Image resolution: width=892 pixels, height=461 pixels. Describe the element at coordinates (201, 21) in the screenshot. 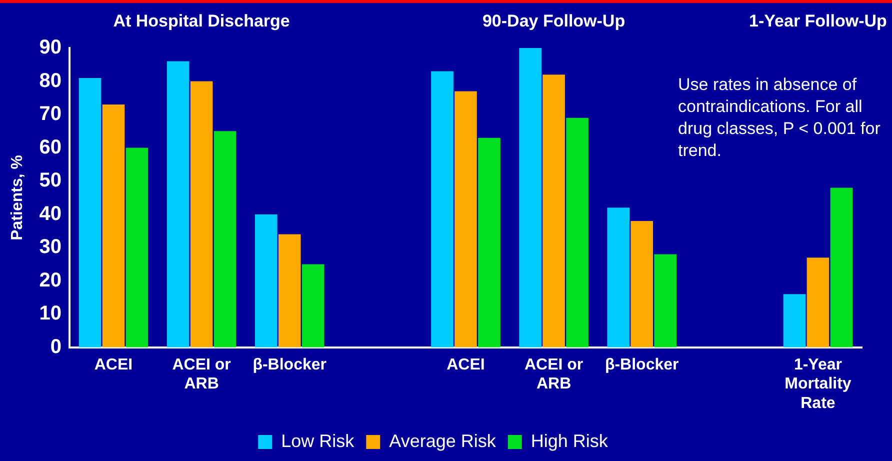

I see `text: At Hospital Discharge` at that location.